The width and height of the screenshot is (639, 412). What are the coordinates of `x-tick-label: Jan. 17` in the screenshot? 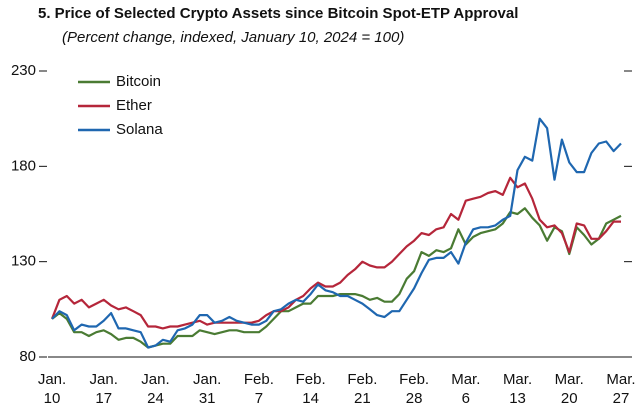 It's located at (103, 389).